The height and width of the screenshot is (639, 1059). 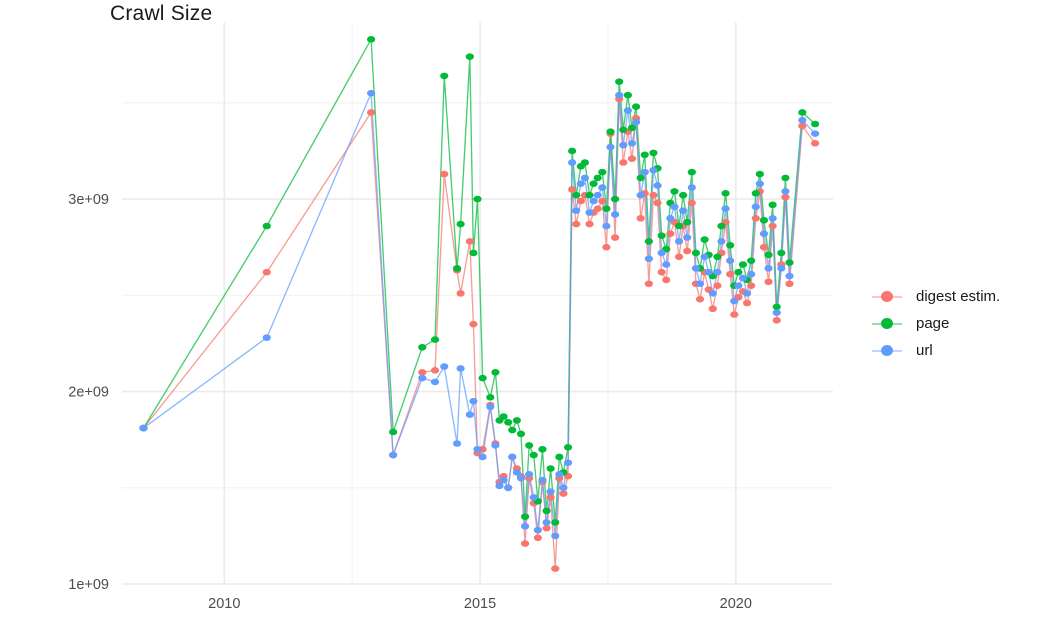 What do you see at coordinates (933, 323) in the screenshot?
I see `legend-item-label: page` at bounding box center [933, 323].